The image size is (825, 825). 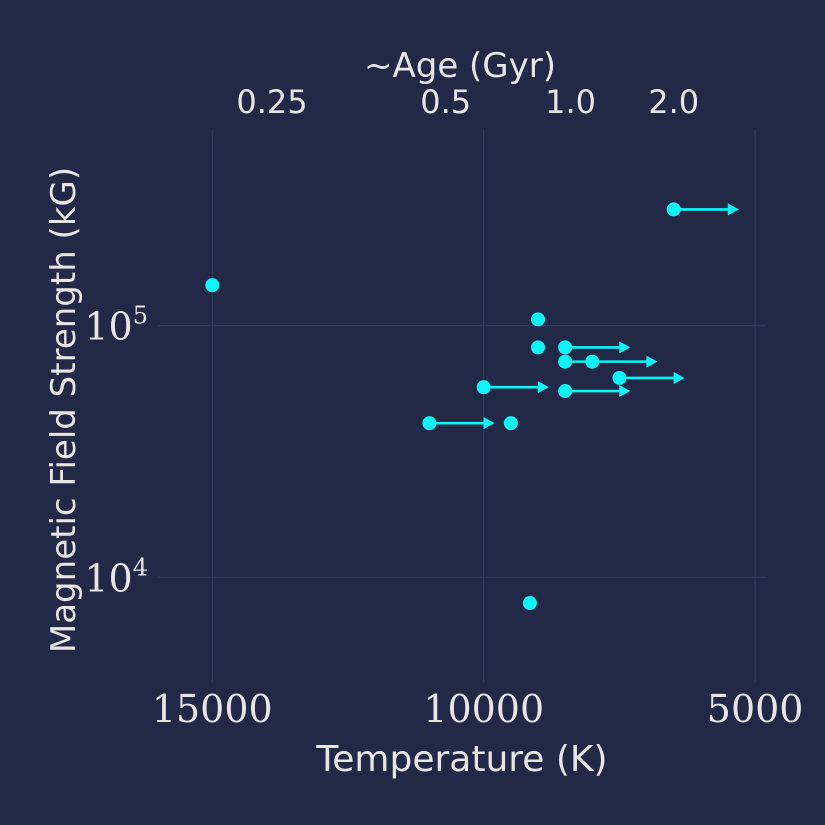 What do you see at coordinates (116, 576) in the screenshot?
I see `y-tick-label: 10⁴` at bounding box center [116, 576].